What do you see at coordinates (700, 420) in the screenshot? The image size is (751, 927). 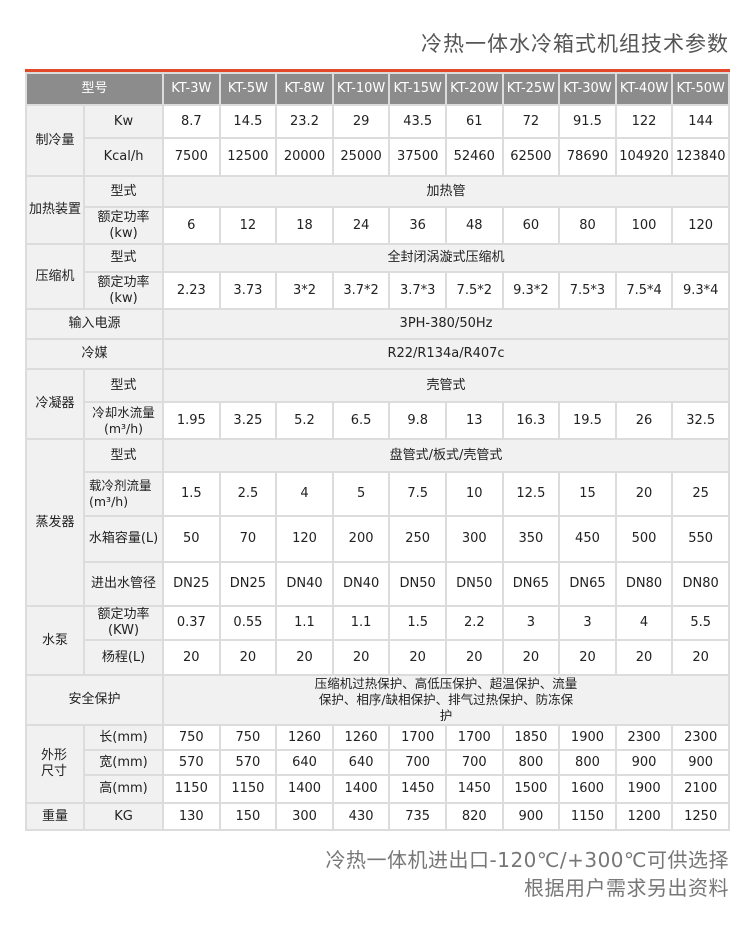 I see `value-cell: 32.5` at bounding box center [700, 420].